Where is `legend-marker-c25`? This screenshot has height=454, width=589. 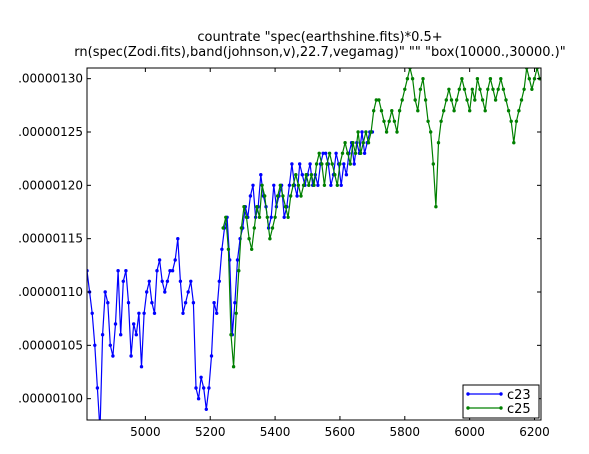
legend-marker-c25 is located at coordinates (468, 408).